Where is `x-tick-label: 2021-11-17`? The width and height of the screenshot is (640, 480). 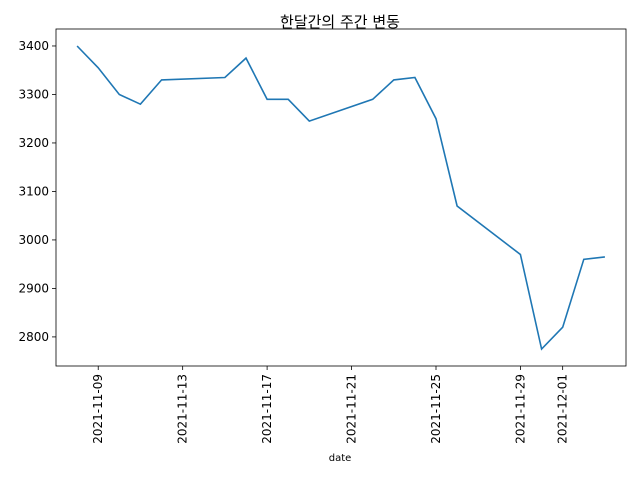
x-tick-label: 2021-11-17 is located at coordinates (267, 409).